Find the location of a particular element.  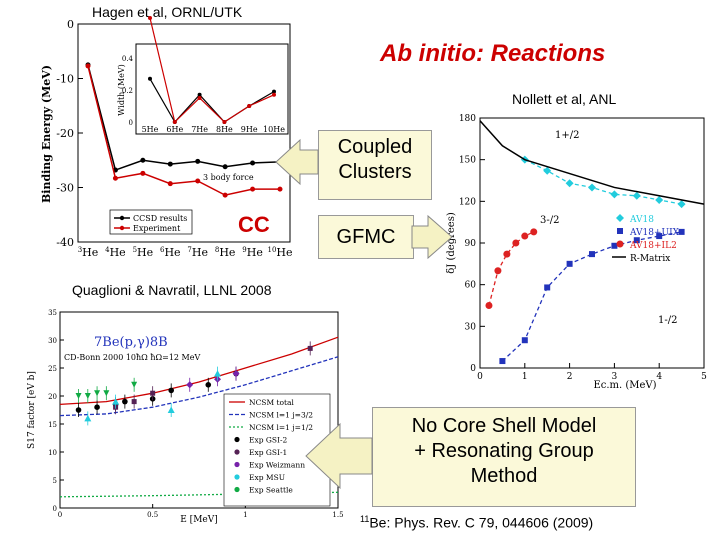

be-model-line is located at coordinates (199, 386).